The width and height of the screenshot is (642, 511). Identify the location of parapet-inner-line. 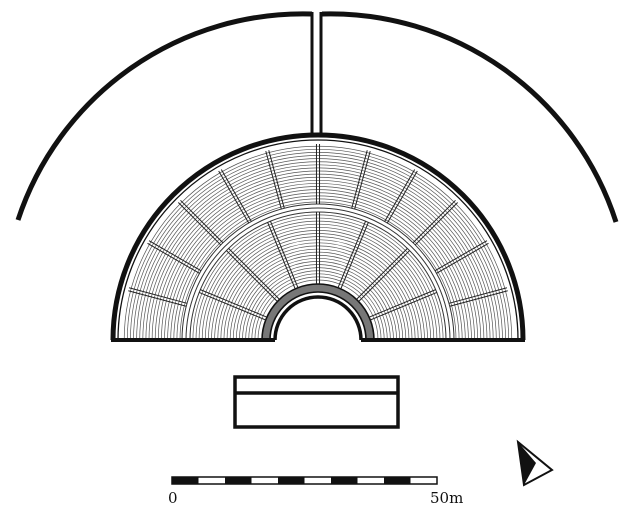
(318, 316).